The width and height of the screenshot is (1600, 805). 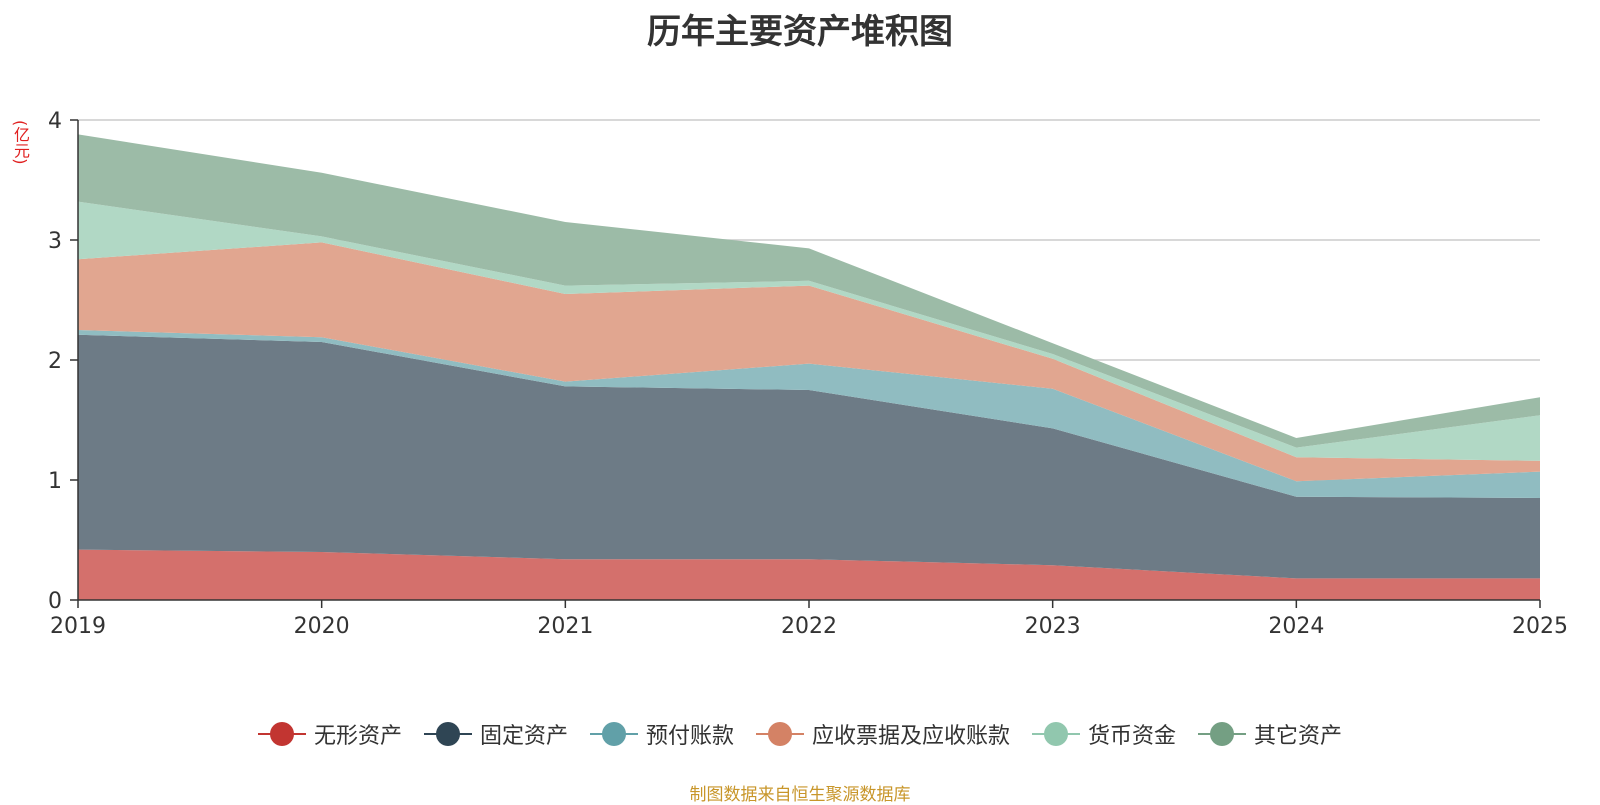 I want to click on legend-item: 货币资金, so click(x=1104, y=734).